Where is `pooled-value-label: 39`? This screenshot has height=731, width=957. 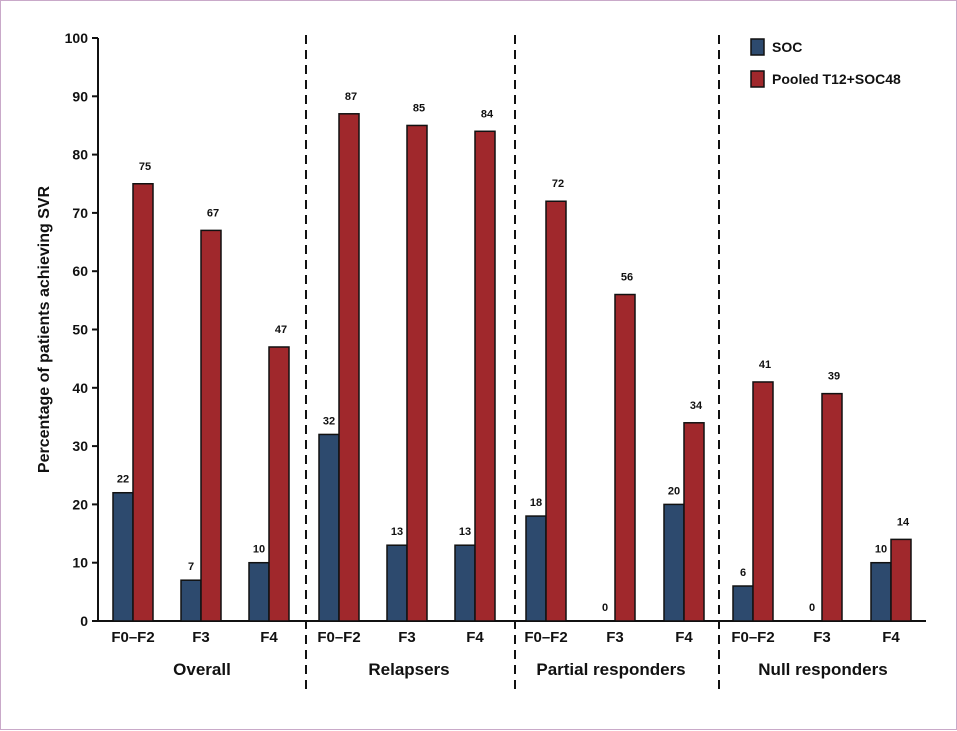
pooled-value-label: 39 is located at coordinates (834, 377).